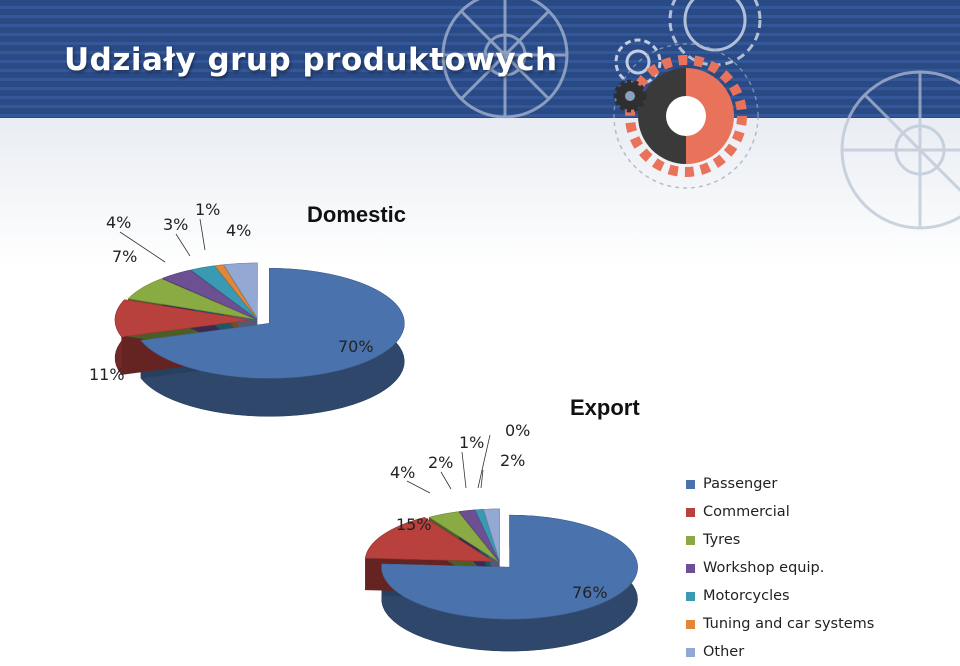 This screenshot has width=960, height=666. Describe the element at coordinates (746, 512) in the screenshot. I see `legend-label: Commercial` at that location.